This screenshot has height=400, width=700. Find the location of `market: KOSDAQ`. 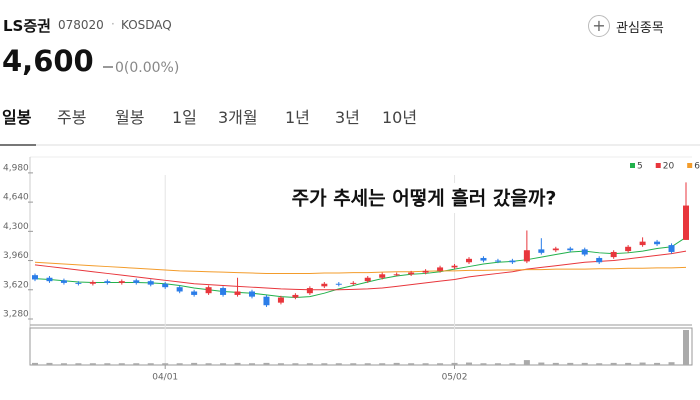

market: KOSDAQ is located at coordinates (146, 25).